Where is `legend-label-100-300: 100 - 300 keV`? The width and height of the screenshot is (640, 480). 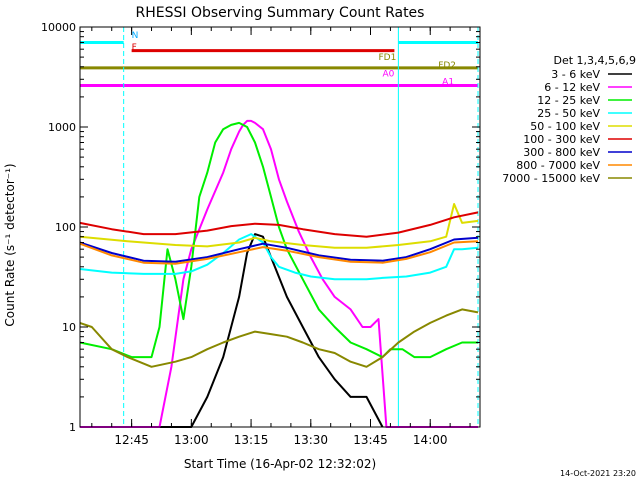
legend-label-100-300: 100 - 300 keV is located at coordinates (561, 139).